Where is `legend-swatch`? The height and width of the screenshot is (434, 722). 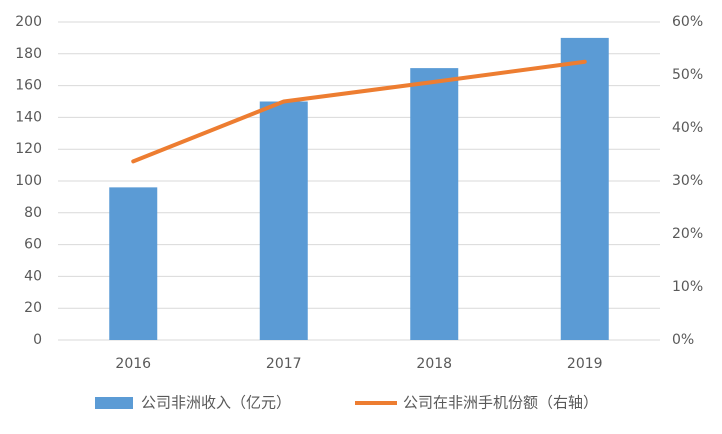 legend-swatch is located at coordinates (114, 403).